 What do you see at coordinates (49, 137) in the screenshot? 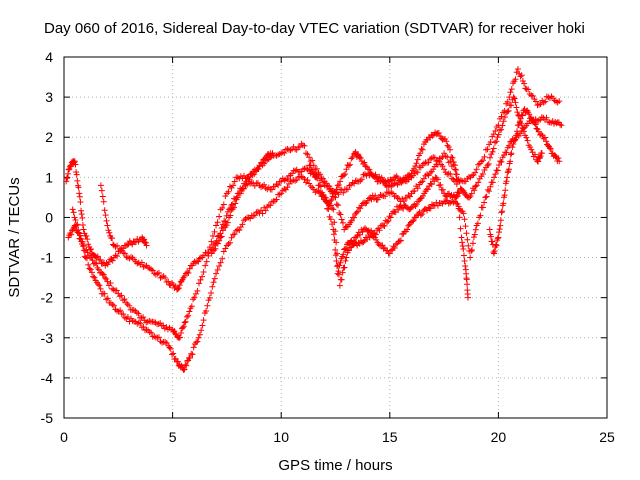
I see `y-tick-label: 2` at bounding box center [49, 137].